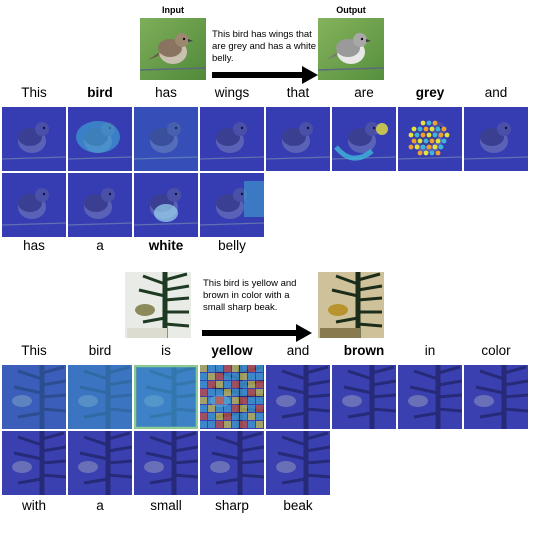  What do you see at coordinates (265, 75) in the screenshot?
I see `arrow-icon` at bounding box center [265, 75].